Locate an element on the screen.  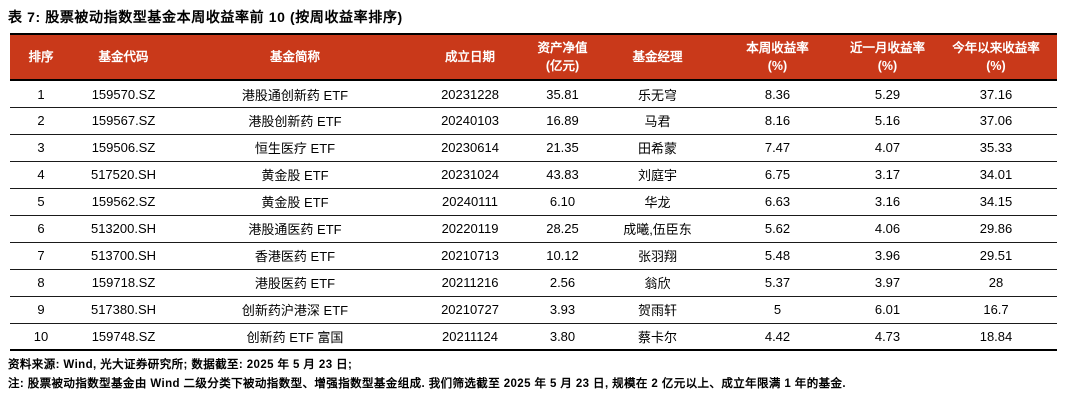
cell-fund-manager: 张羽翔 is located at coordinates (657, 256).